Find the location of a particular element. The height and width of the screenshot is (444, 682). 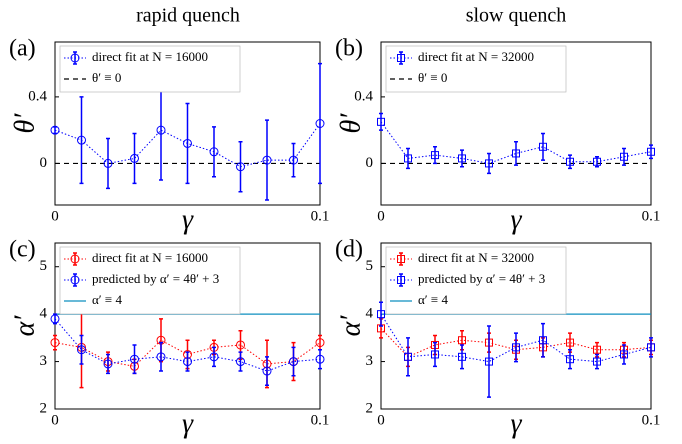

legend-label: α′ ≡ 4 is located at coordinates (433, 299).